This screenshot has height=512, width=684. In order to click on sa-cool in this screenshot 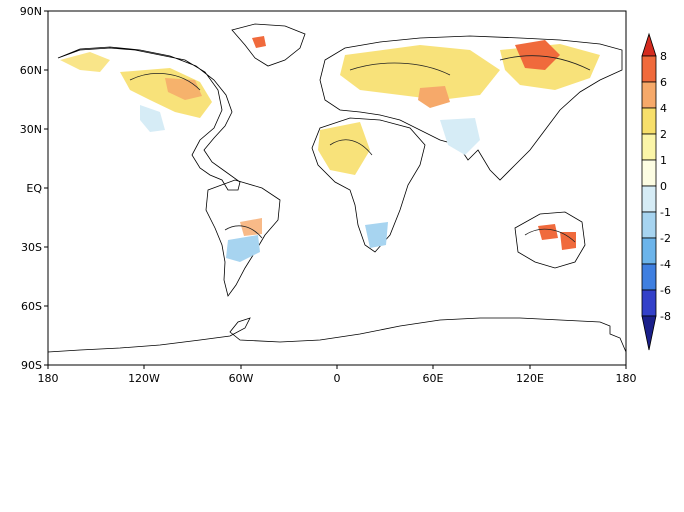, I will do `click(243, 248)`.